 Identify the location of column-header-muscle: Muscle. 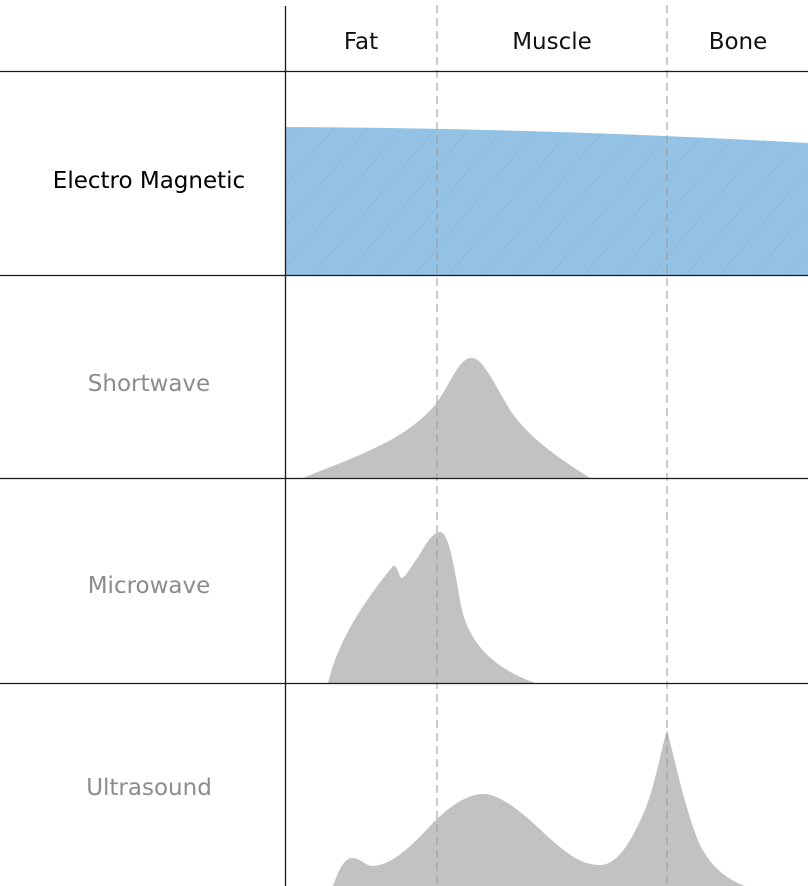
(552, 42).